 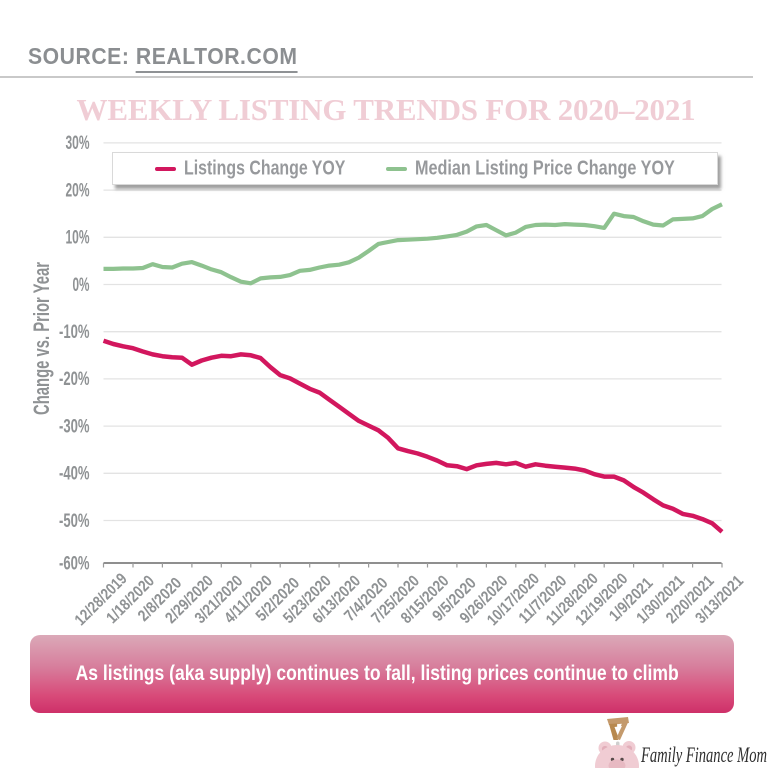 I want to click on svg-text: 0%, so click(x=81, y=285).